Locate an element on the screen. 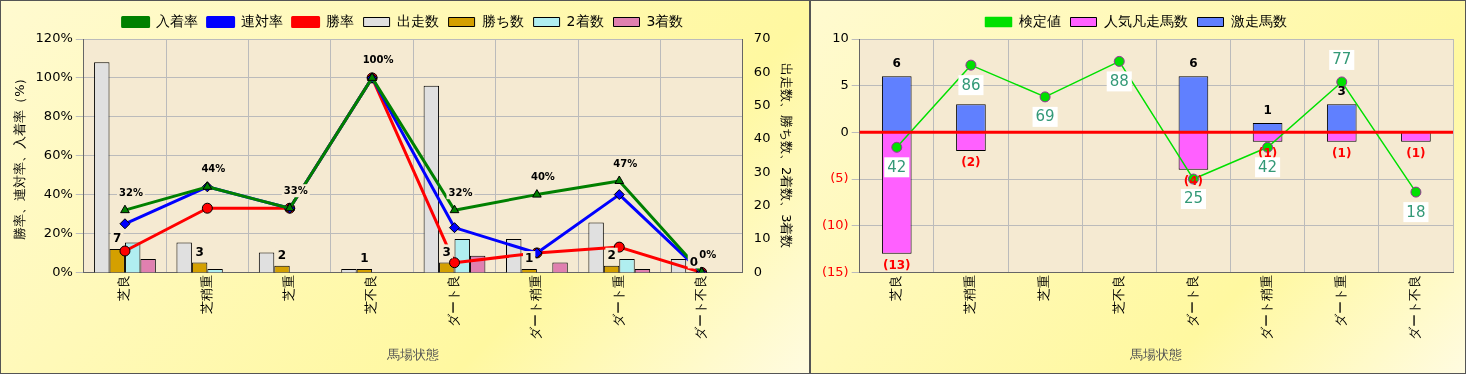 This screenshot has width=1466, height=374. data-label: 77 is located at coordinates (1342, 59).